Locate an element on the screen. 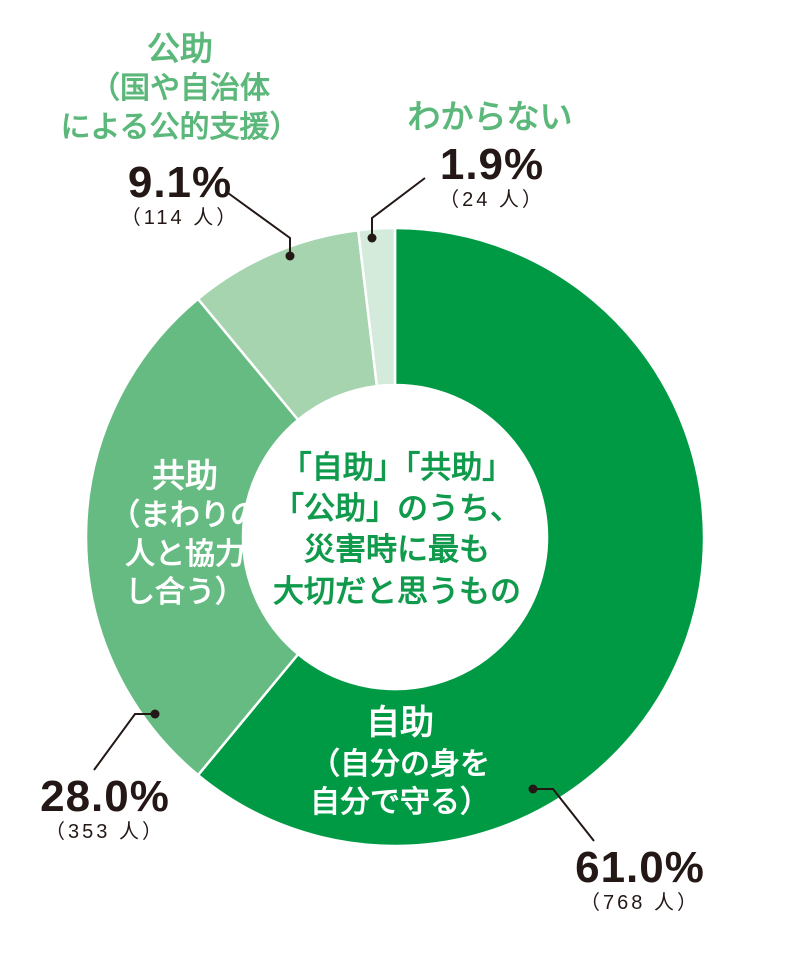 The image size is (788, 971). slice-desc: 人と協力 is located at coordinates (185, 554).